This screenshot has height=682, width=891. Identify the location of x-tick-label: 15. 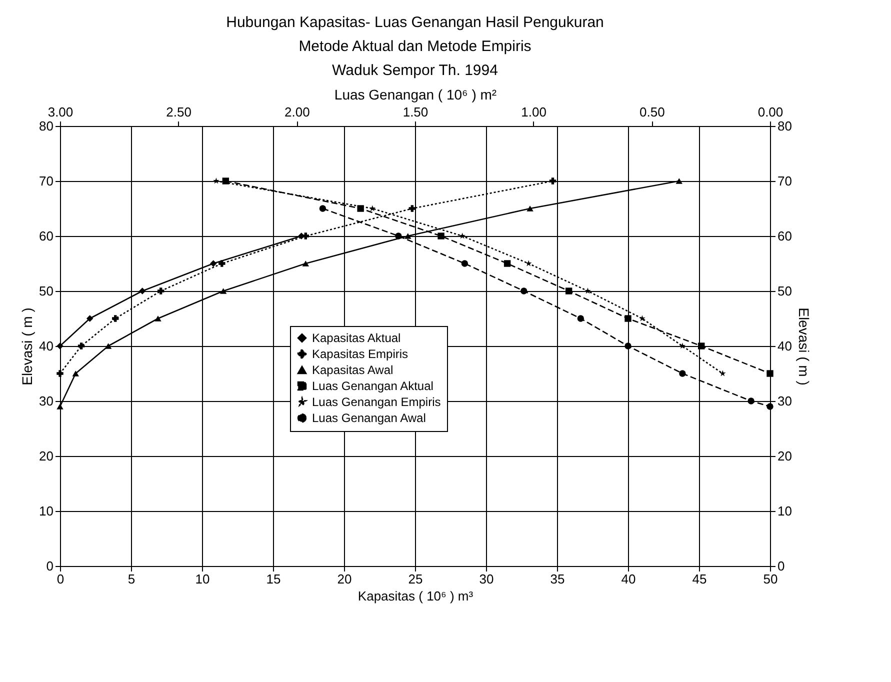
(273, 579).